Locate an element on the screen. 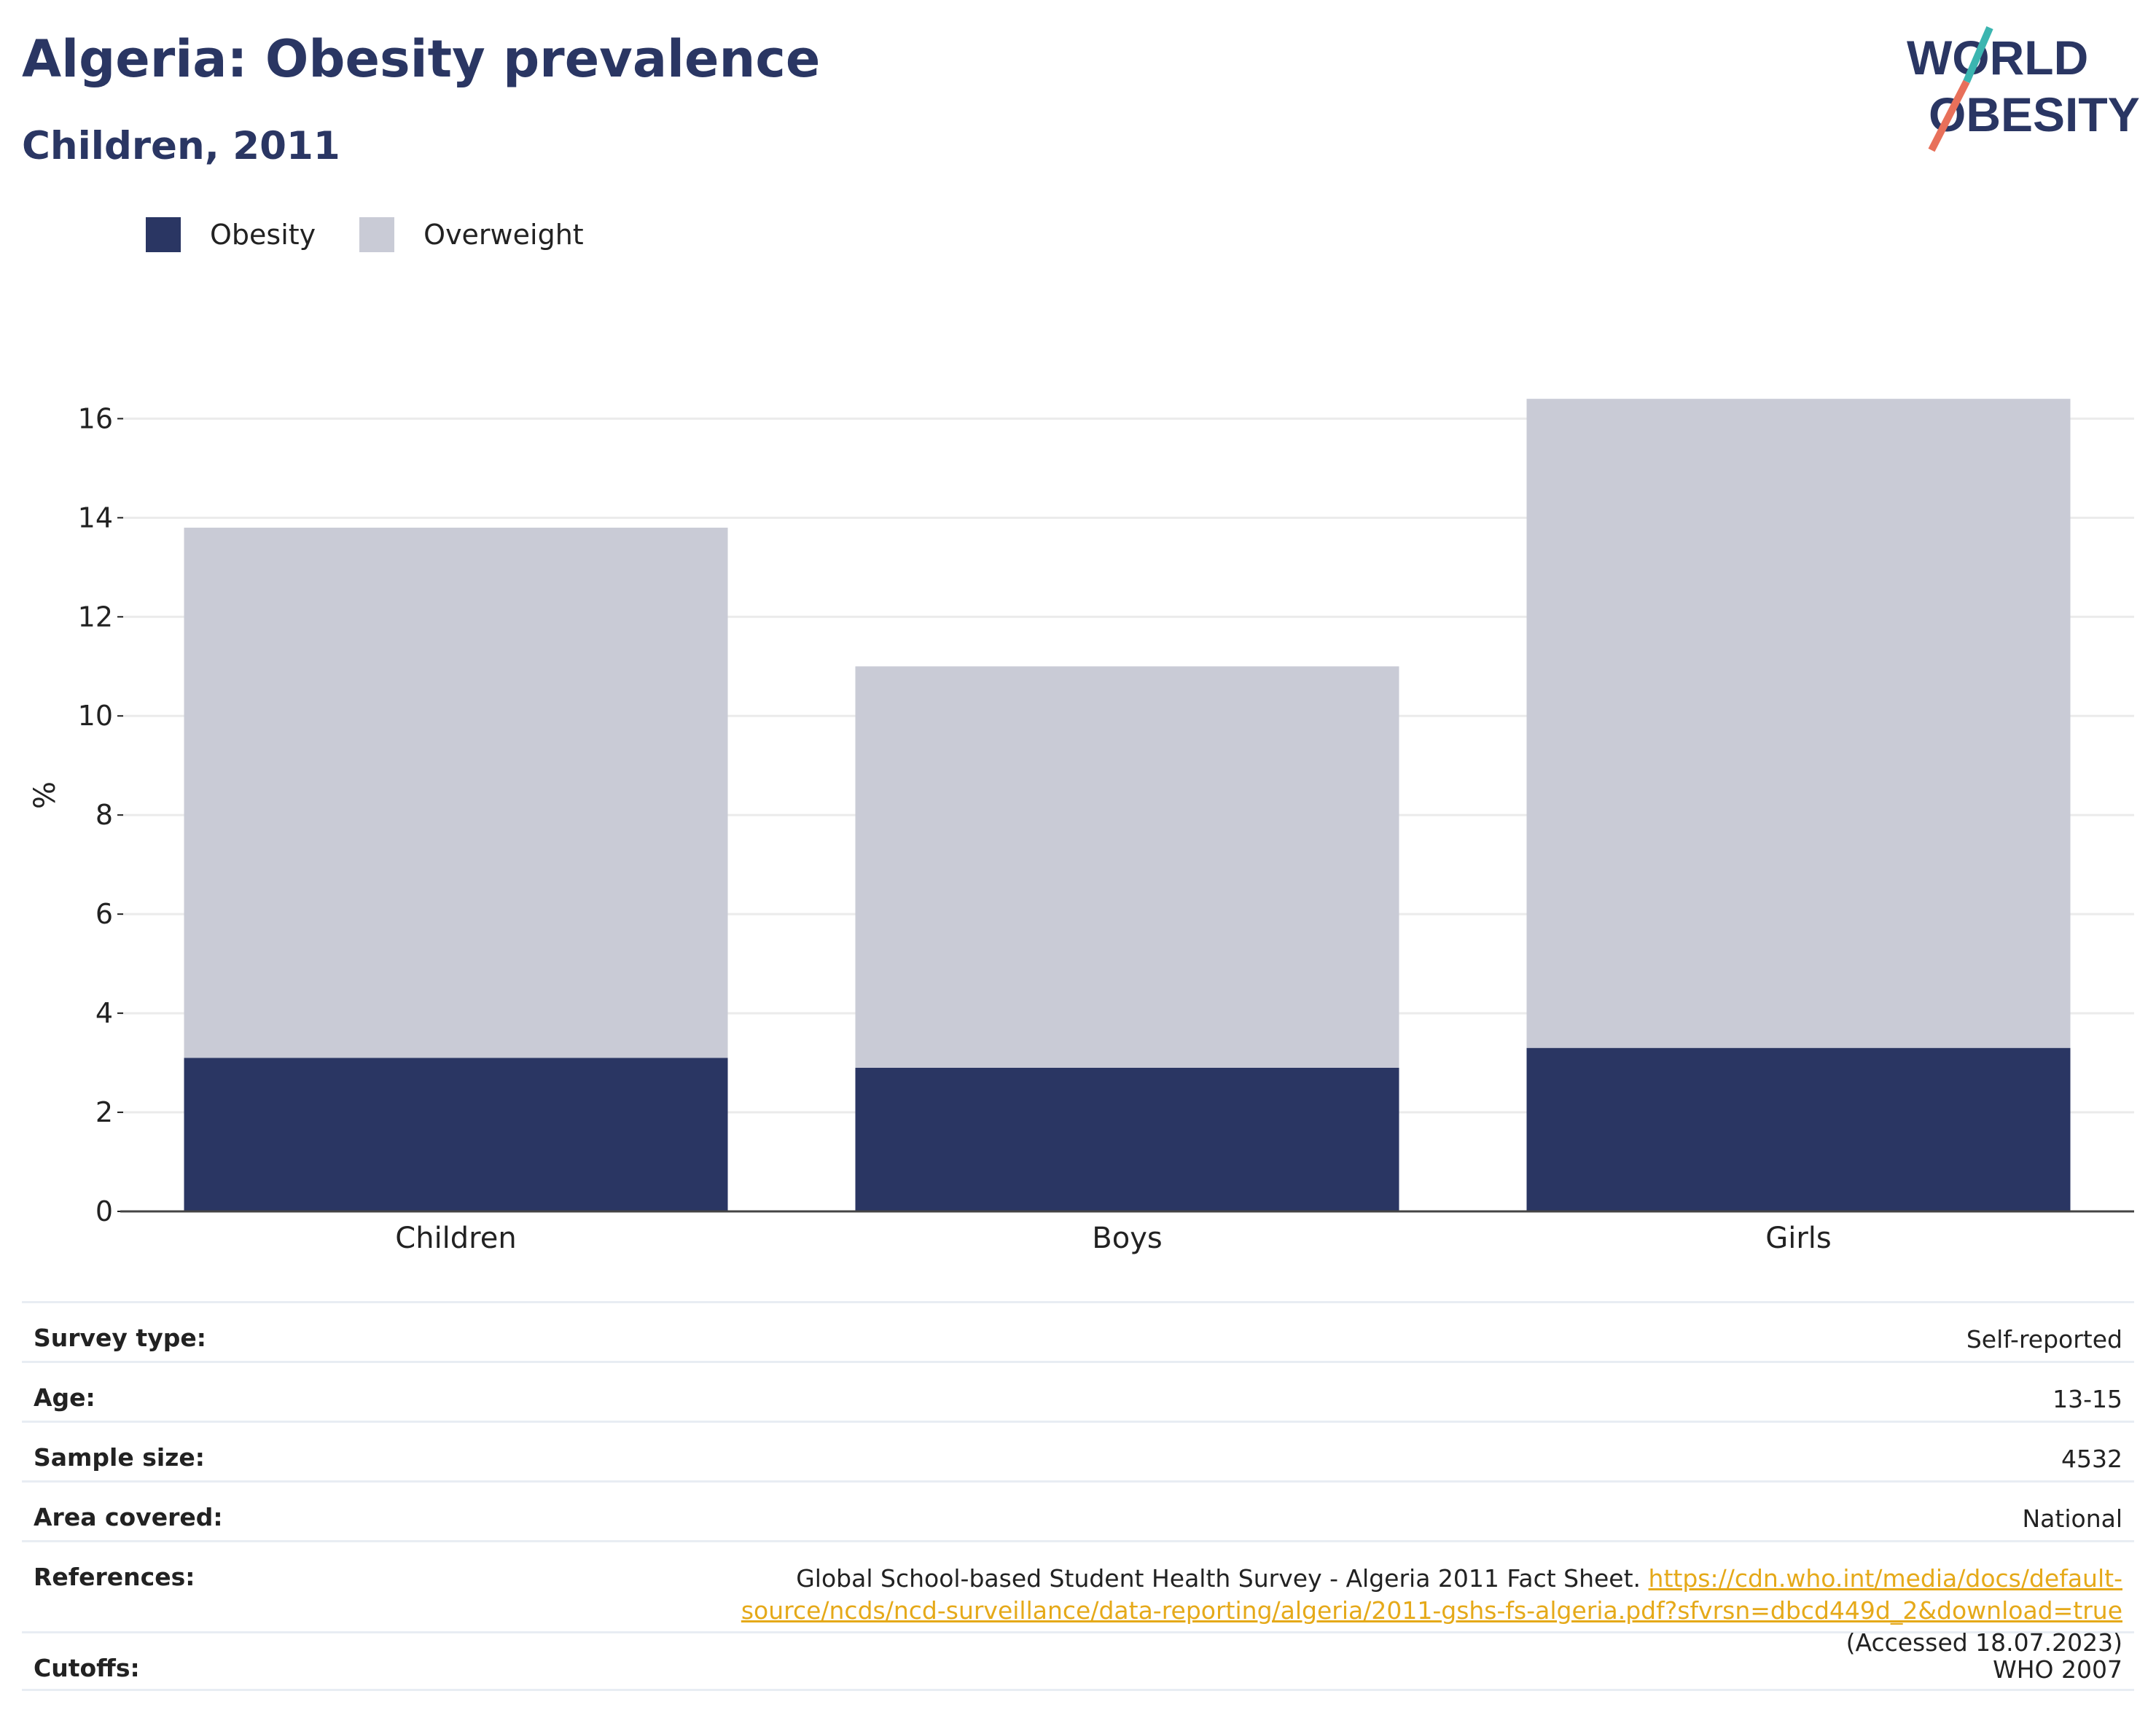  meta-label: Cutoffs: is located at coordinates (87, 1668).